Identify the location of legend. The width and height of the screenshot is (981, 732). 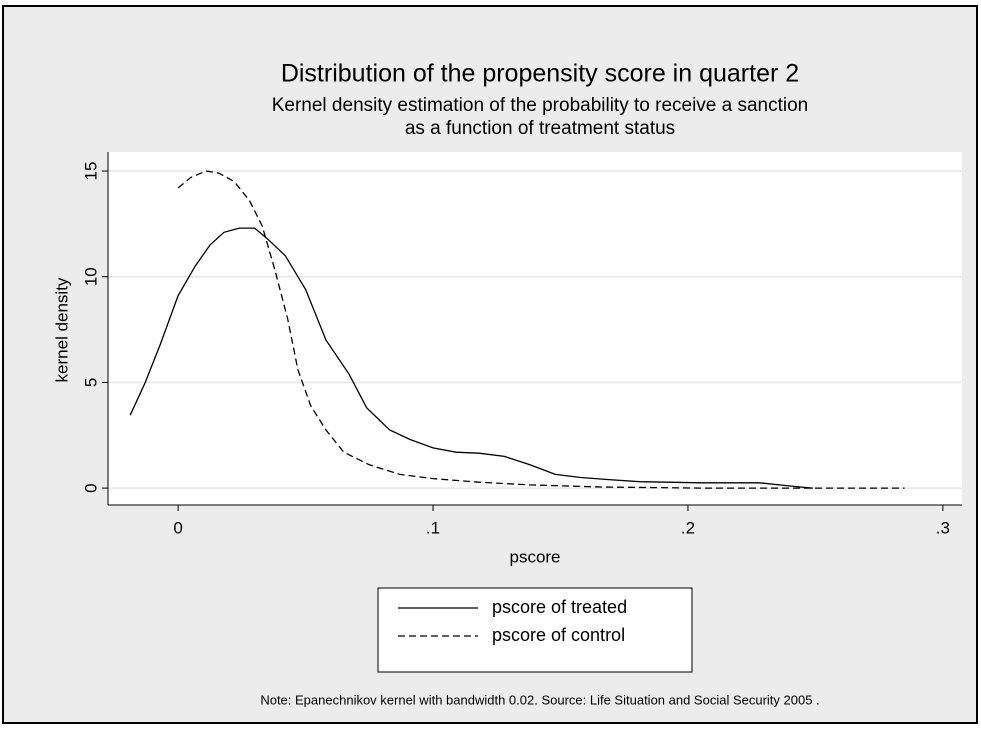
(535, 630).